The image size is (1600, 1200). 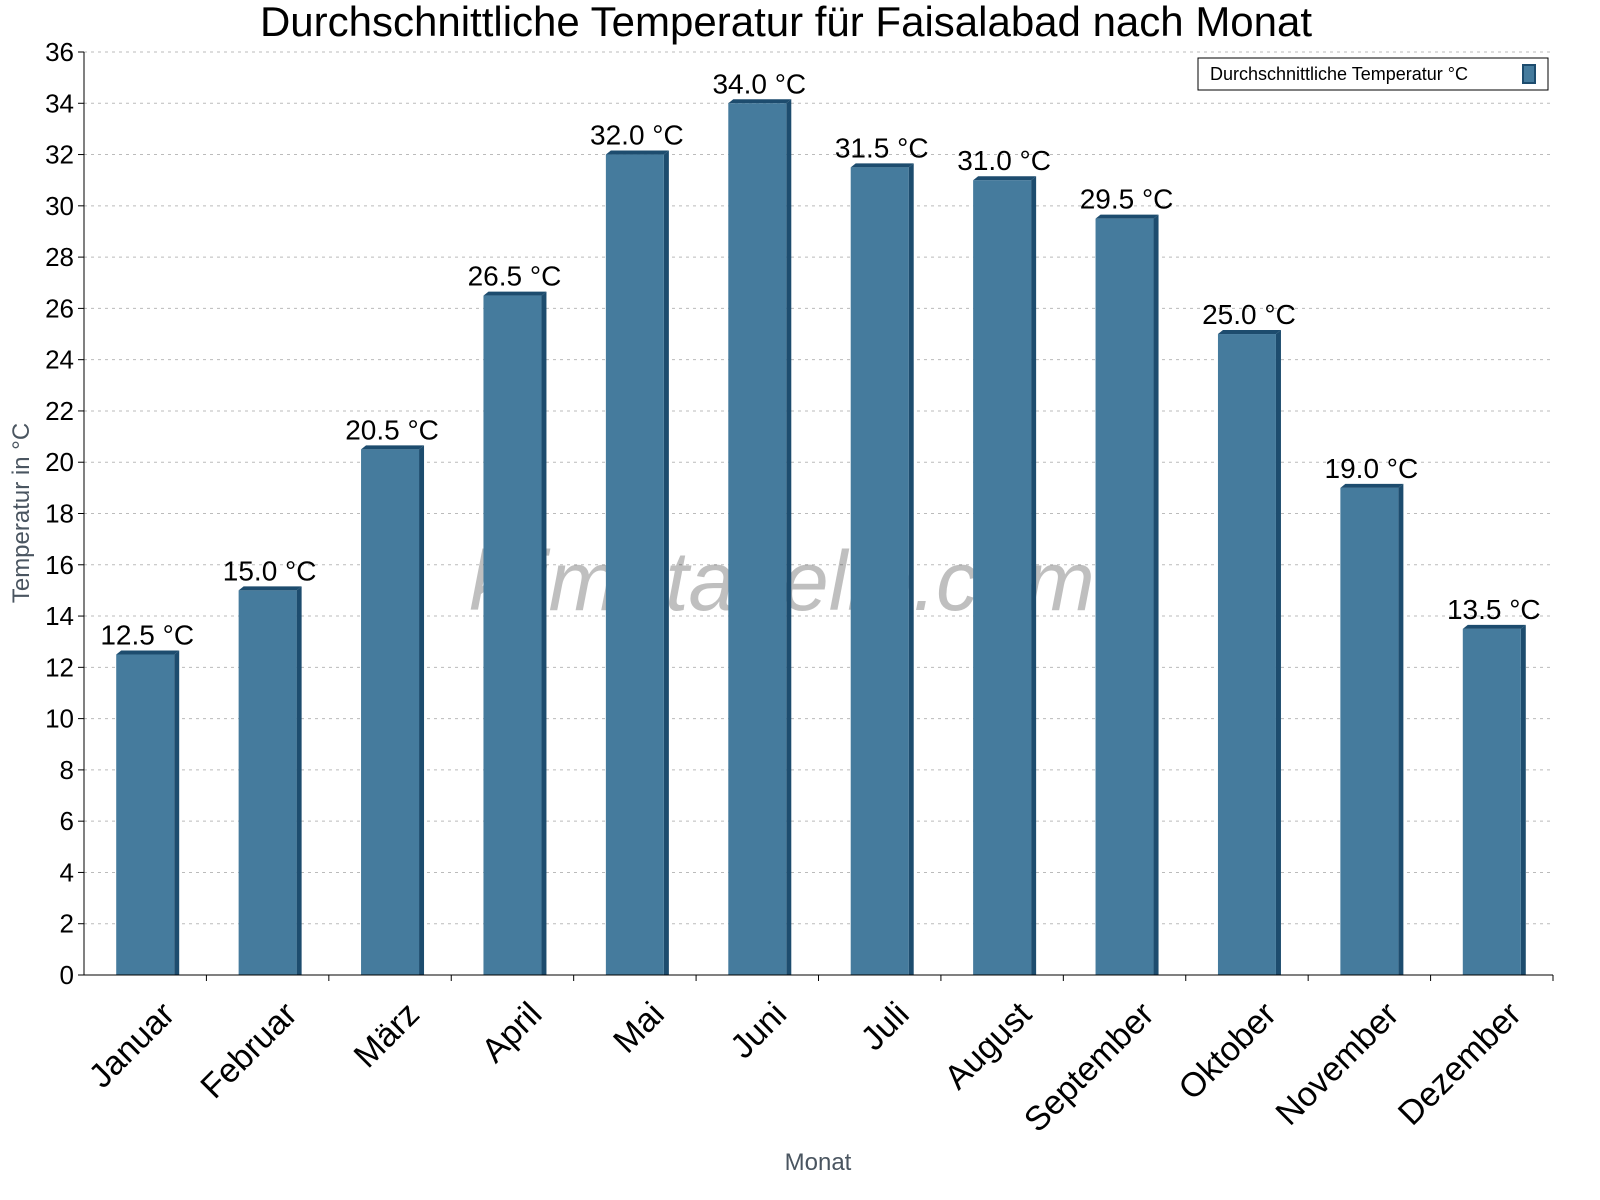 What do you see at coordinates (59, 565) in the screenshot?
I see `y-tick-label: 16` at bounding box center [59, 565].